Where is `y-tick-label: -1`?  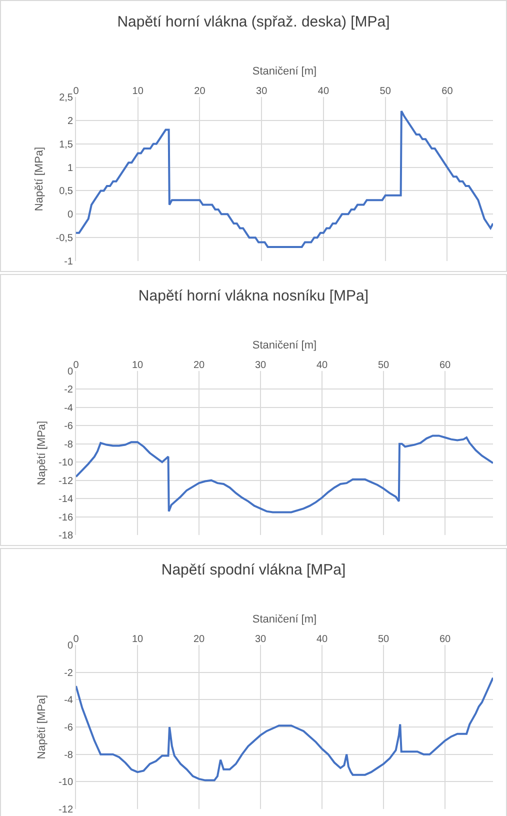 y-tick-label: -1 is located at coordinates (69, 262).